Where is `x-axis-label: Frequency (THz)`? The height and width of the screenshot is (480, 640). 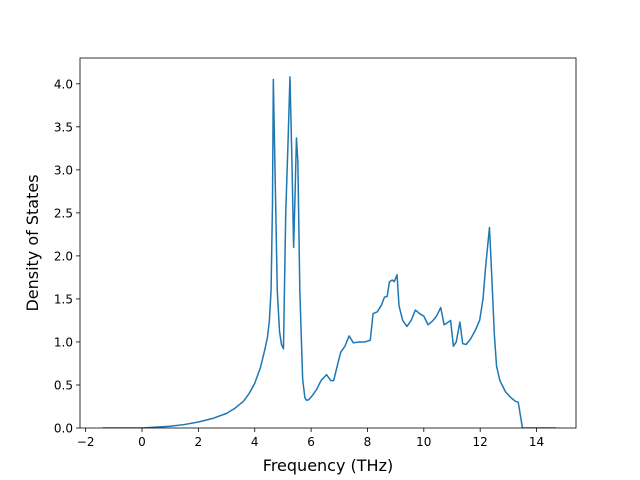 x-axis-label: Frequency (THz) is located at coordinates (328, 465).